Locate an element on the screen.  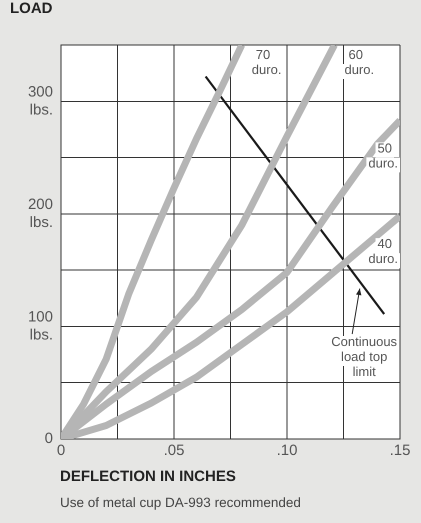
series-label: 60 duro. is located at coordinates (359, 62).